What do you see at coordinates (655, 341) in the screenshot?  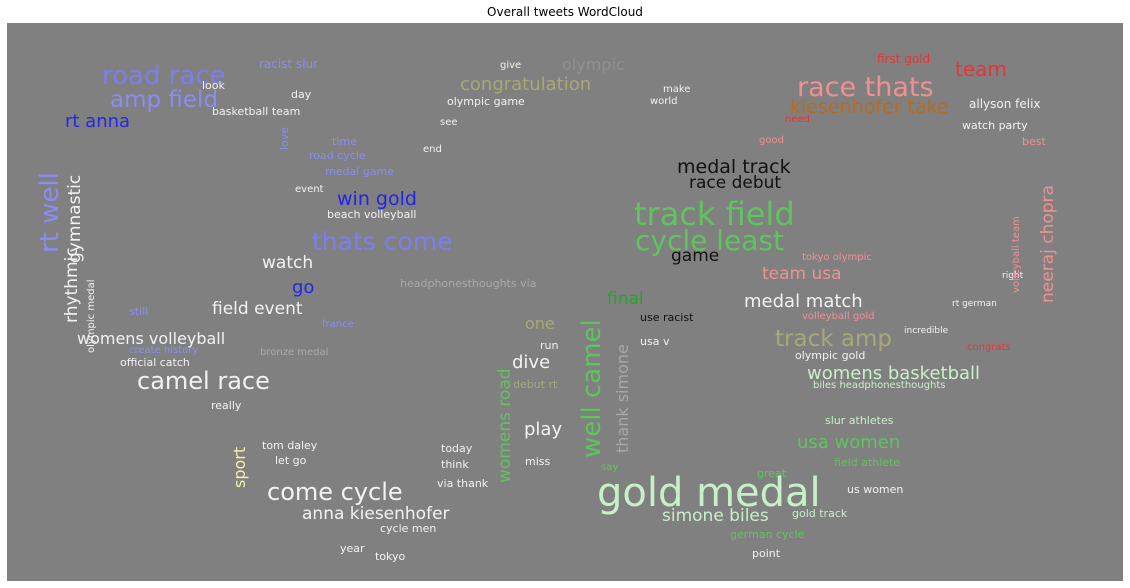 I see `word: usa v` at bounding box center [655, 341].